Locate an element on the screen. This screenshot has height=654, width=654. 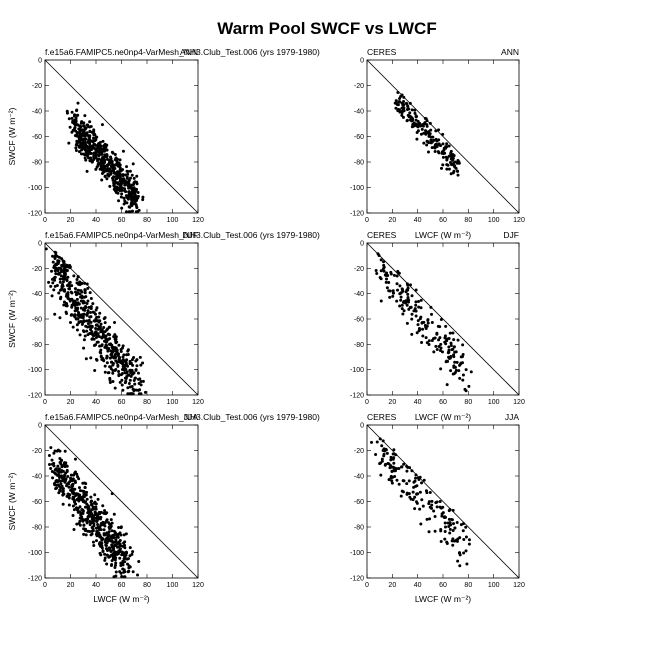
y-tick-label: -20 is located at coordinates (359, 451).